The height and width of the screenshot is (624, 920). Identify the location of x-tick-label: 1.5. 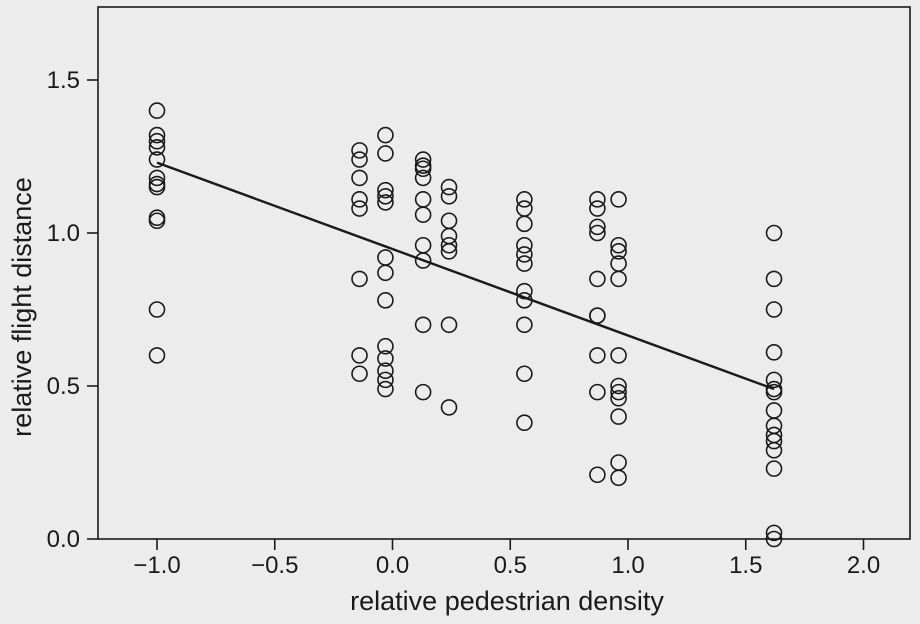
(745, 565).